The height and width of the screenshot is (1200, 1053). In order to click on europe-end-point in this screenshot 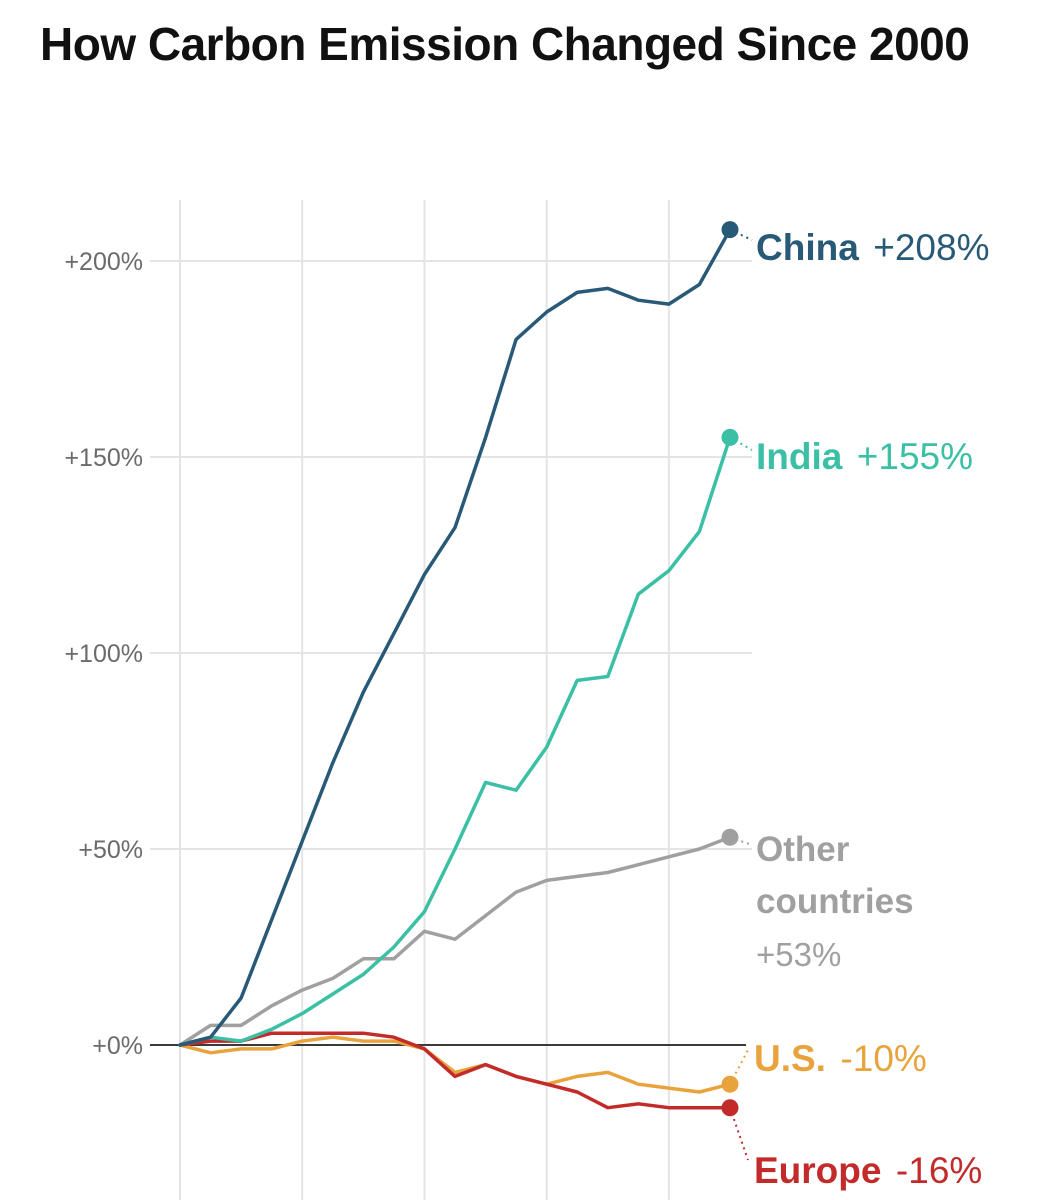, I will do `click(730, 1108)`.